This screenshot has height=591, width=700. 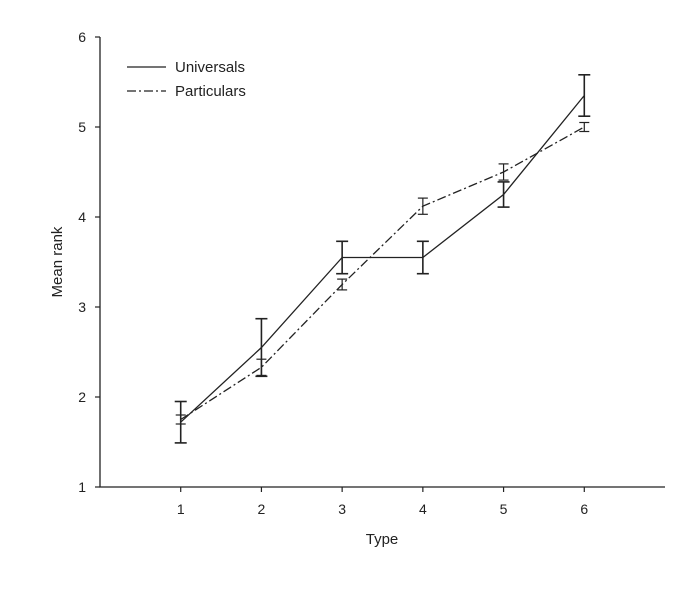 I want to click on y-axis-title: Mean rank, so click(x=57, y=261).